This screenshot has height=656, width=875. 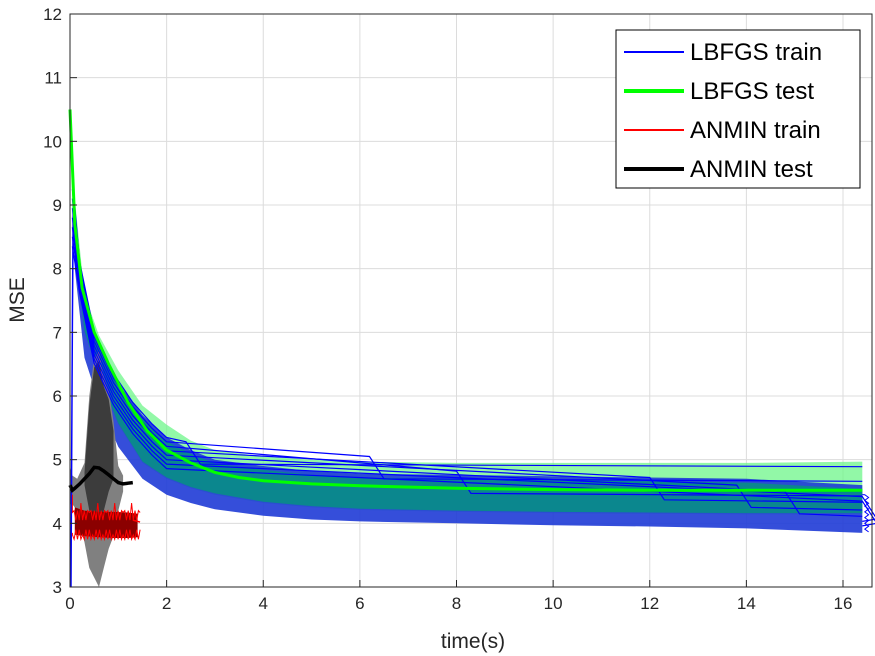 What do you see at coordinates (69, 603) in the screenshot?
I see `x-tick-label: 0` at bounding box center [69, 603].